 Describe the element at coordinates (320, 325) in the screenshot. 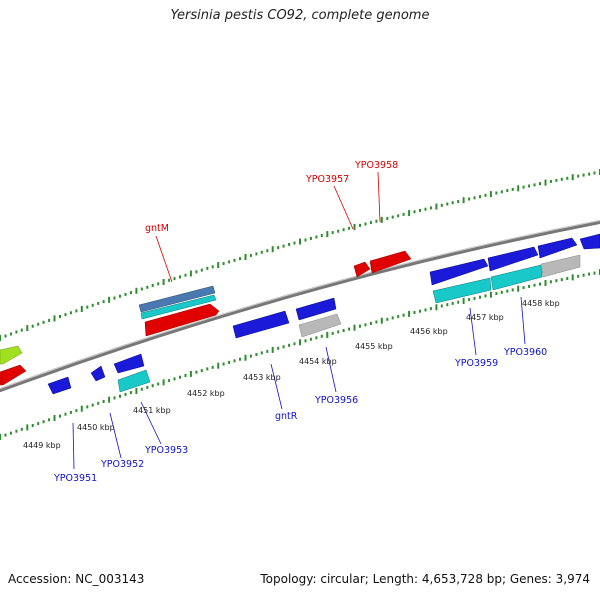

I see `gene-arrow-YPO3956-gray` at that location.